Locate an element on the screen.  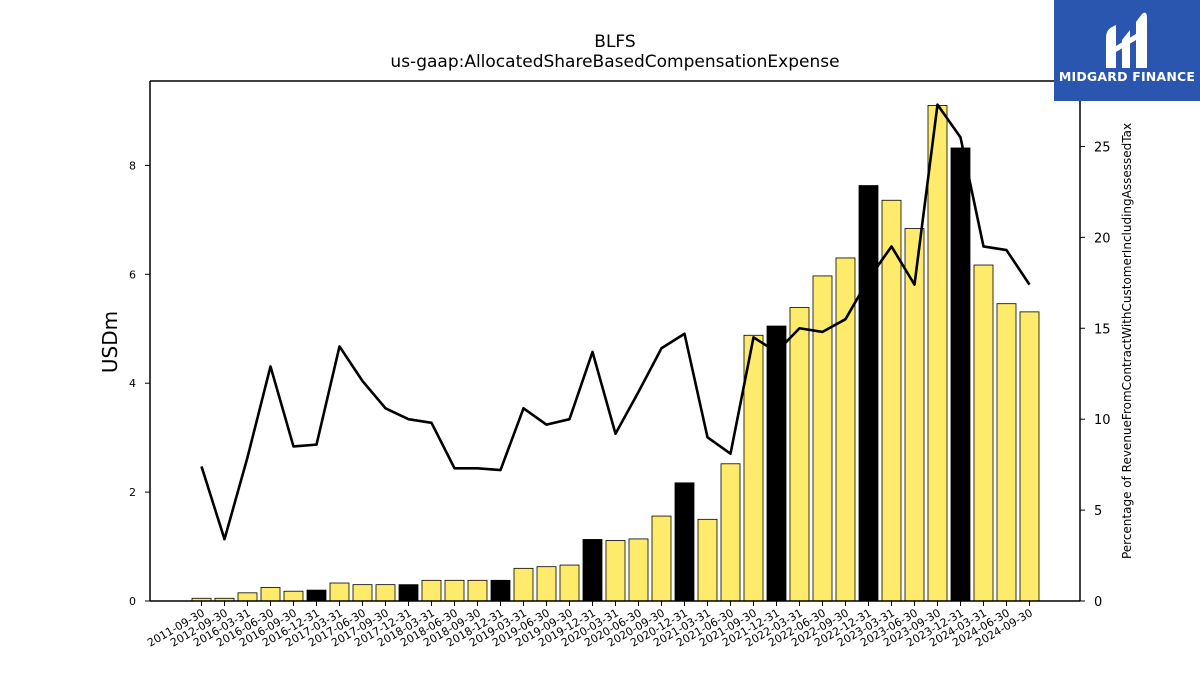
y2-tick-label: 0 is located at coordinates (1098, 602).